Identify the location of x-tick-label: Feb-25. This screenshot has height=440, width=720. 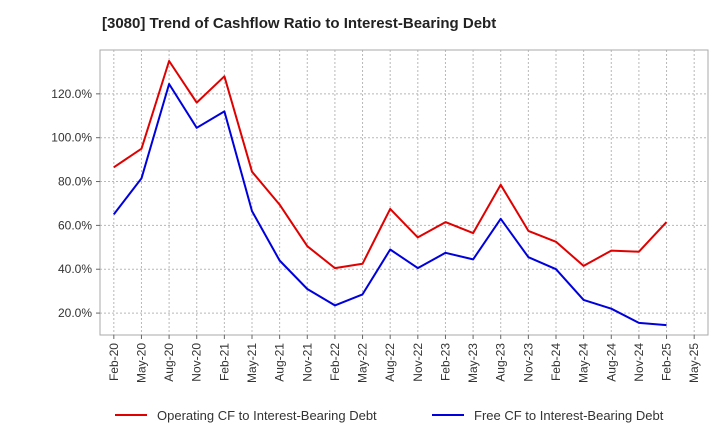
(667, 362).